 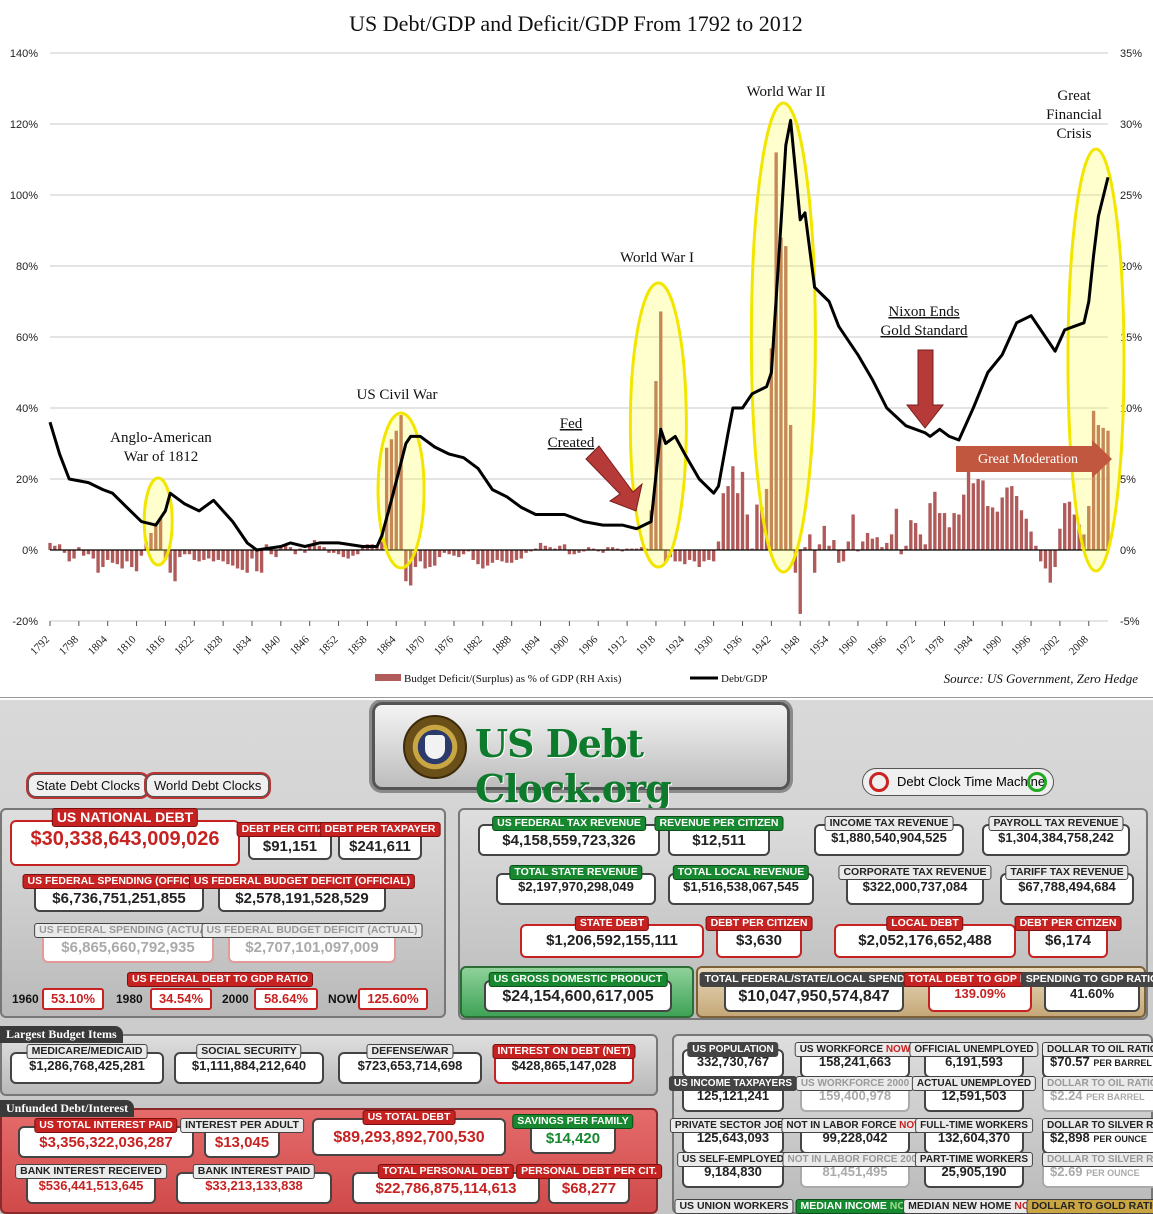 I want to click on y-right-tick: -5%, so click(x=1130, y=622).